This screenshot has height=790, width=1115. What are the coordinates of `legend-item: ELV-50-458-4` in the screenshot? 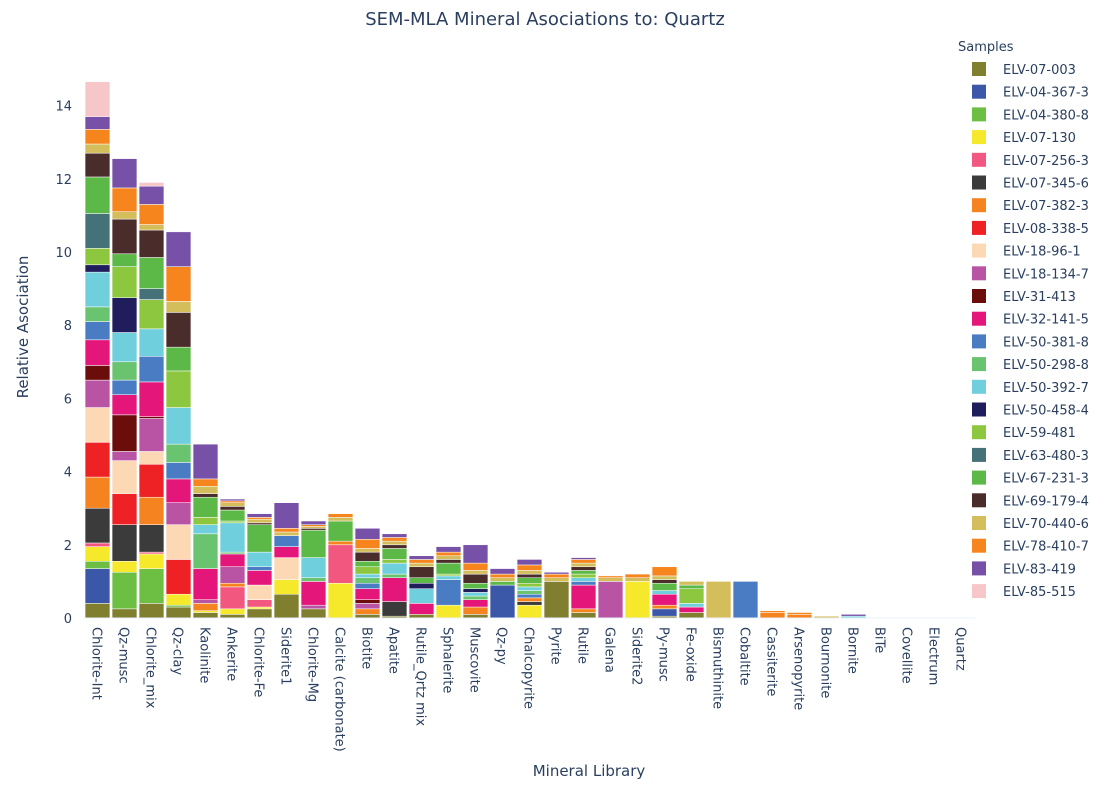 It's located at (1030, 410).